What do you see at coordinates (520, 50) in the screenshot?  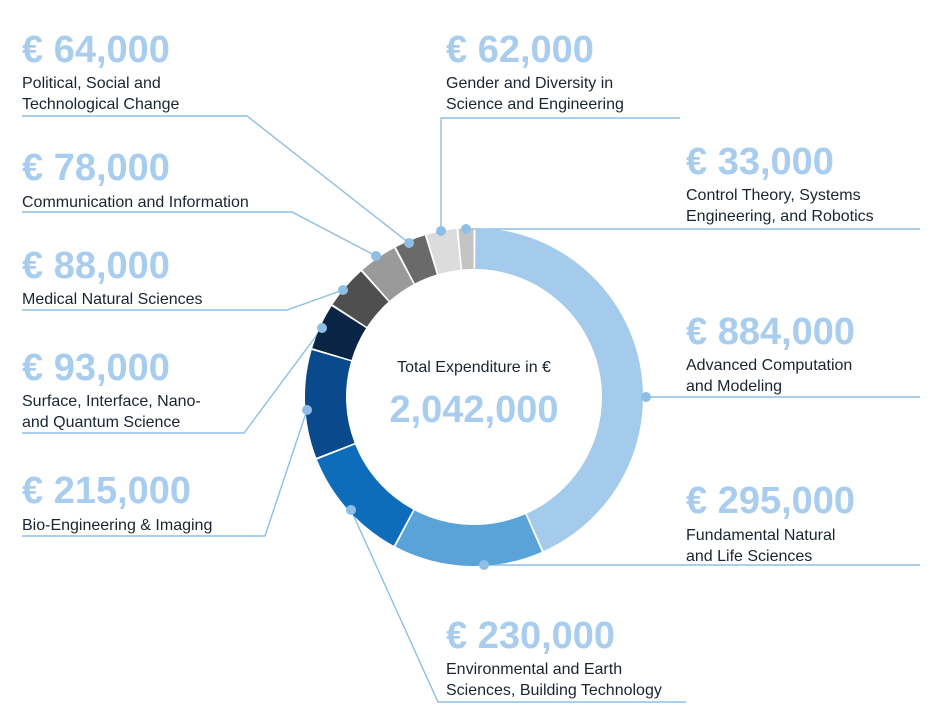 I see `slice-amount-label: € 62,000` at bounding box center [520, 50].